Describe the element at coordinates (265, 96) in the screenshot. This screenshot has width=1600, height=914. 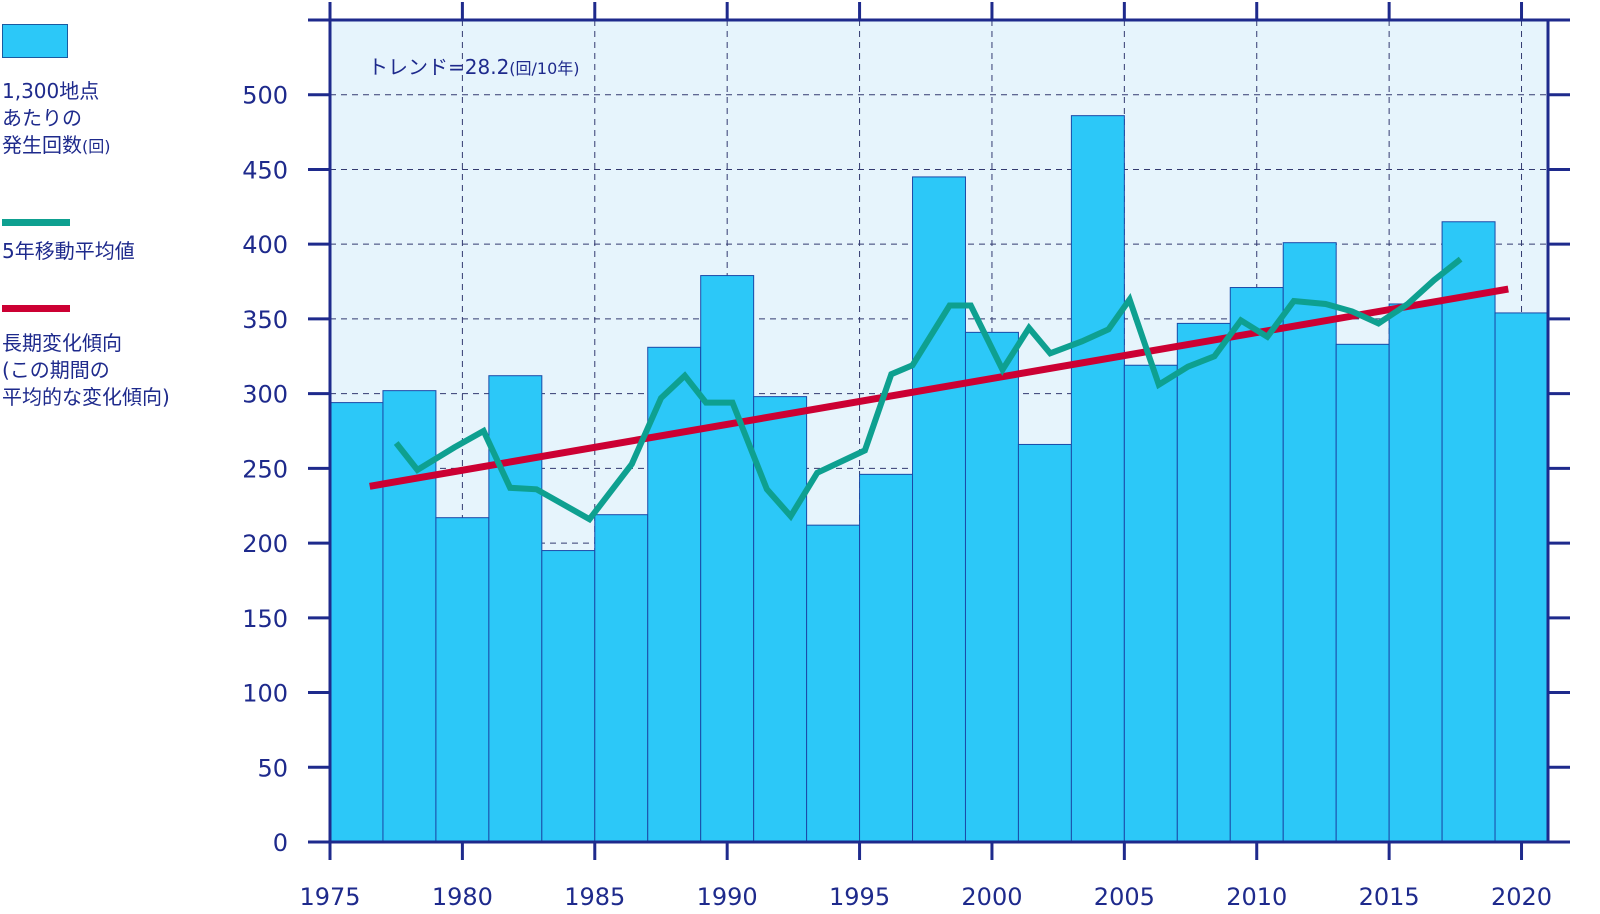
I see `y-tick-label: 500` at that location.